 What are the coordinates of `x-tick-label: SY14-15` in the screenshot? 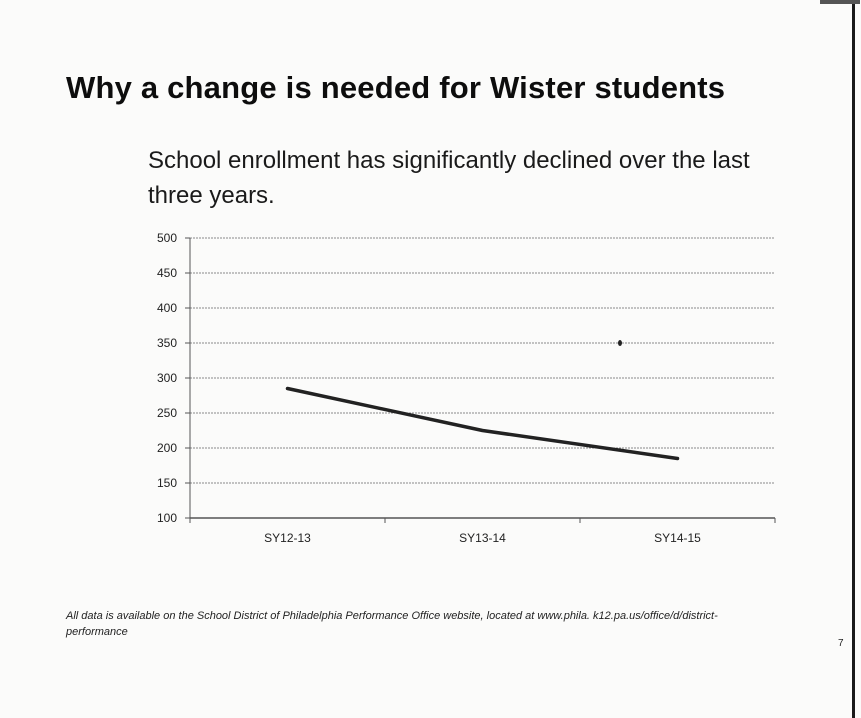 It's located at (677, 538).